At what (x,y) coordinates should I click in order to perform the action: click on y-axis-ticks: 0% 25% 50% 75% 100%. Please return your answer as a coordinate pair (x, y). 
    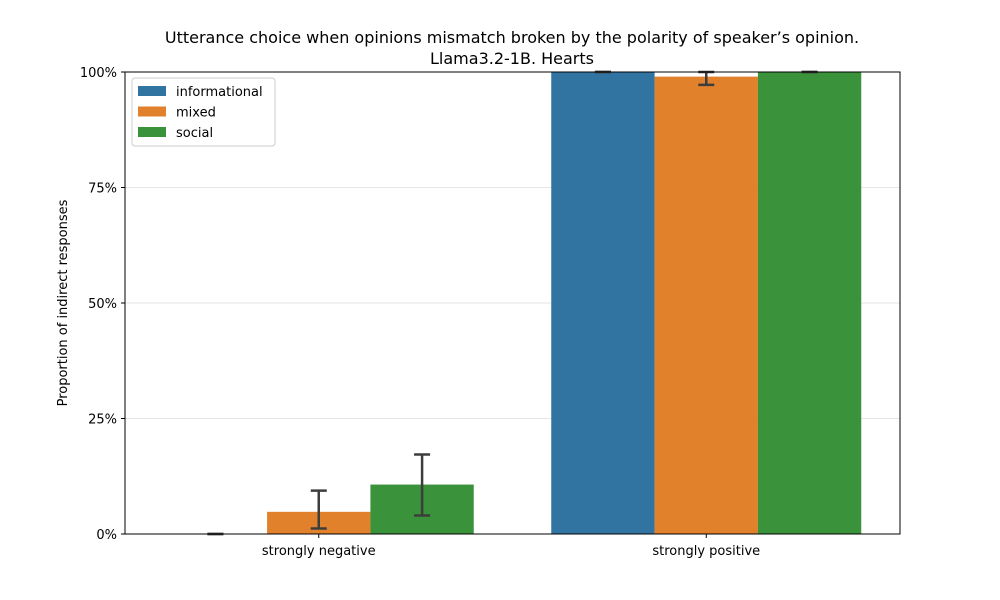
    Looking at the image, I should click on (102, 304).